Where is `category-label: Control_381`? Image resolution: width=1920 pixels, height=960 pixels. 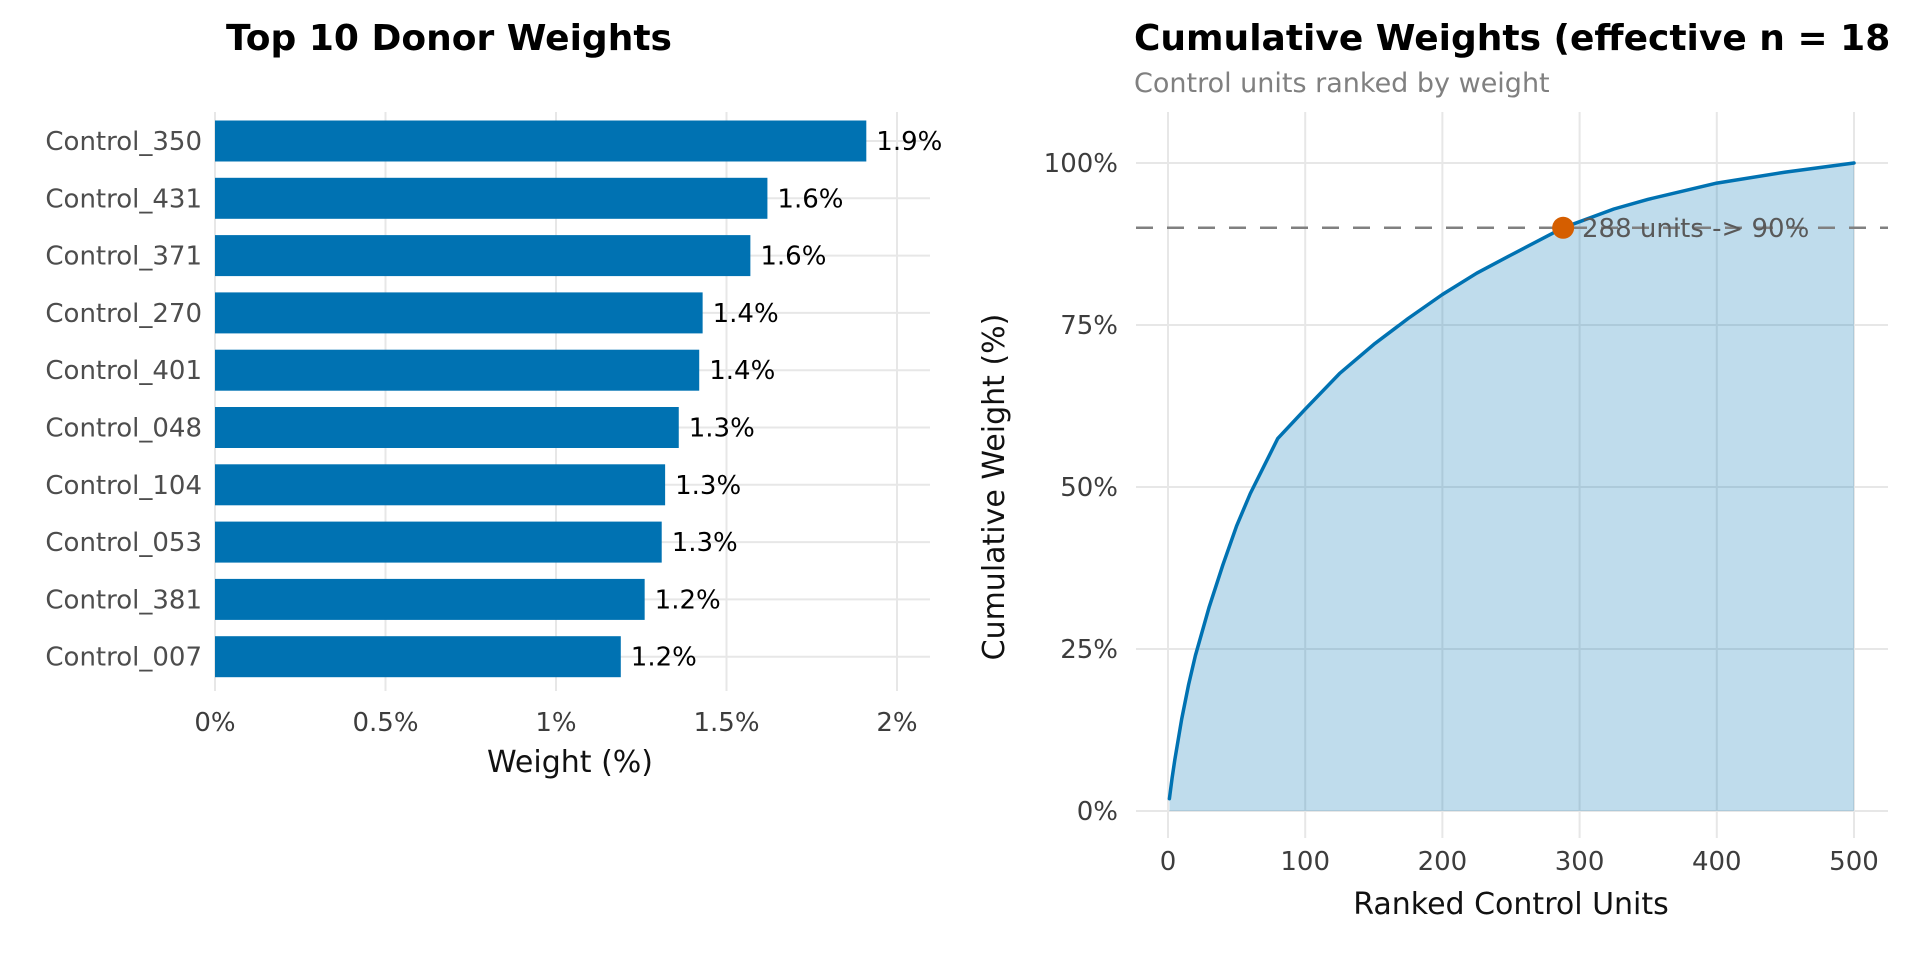 category-label: Control_381 is located at coordinates (123, 600).